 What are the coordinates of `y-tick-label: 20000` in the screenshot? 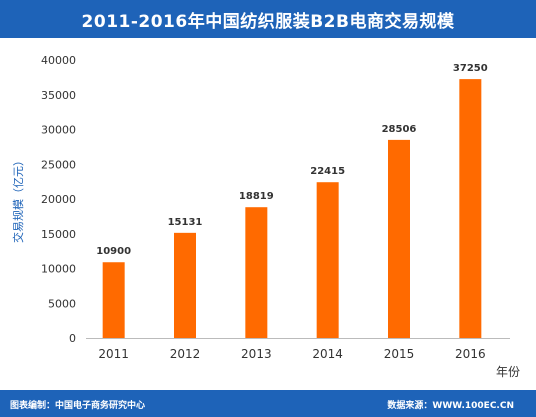 It's located at (58, 199).